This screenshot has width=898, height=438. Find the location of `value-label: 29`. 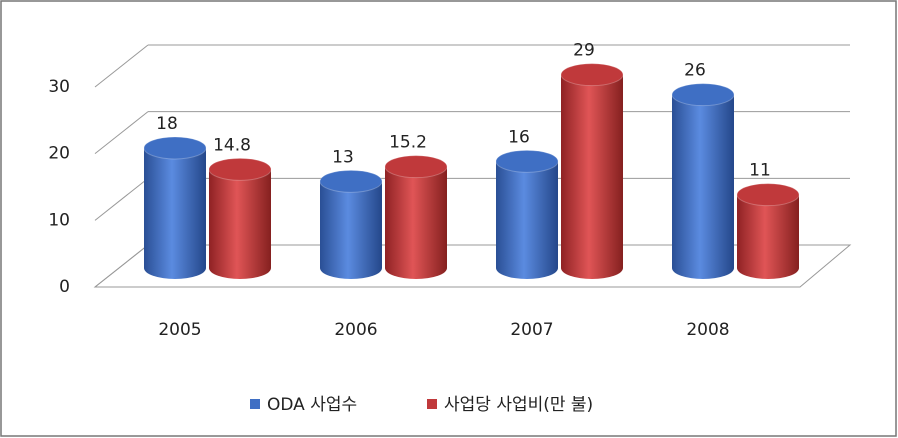

value-label: 29 is located at coordinates (584, 51).